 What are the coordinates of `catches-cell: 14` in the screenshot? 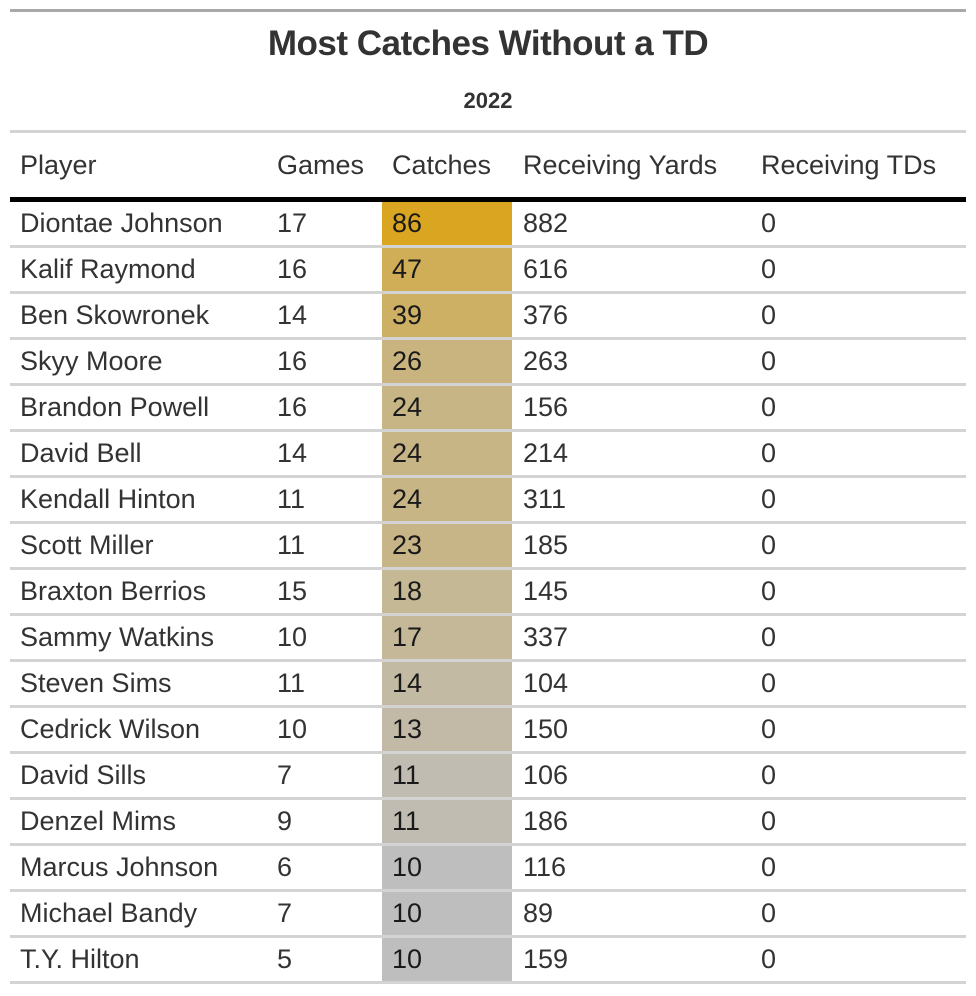 It's located at (447, 684).